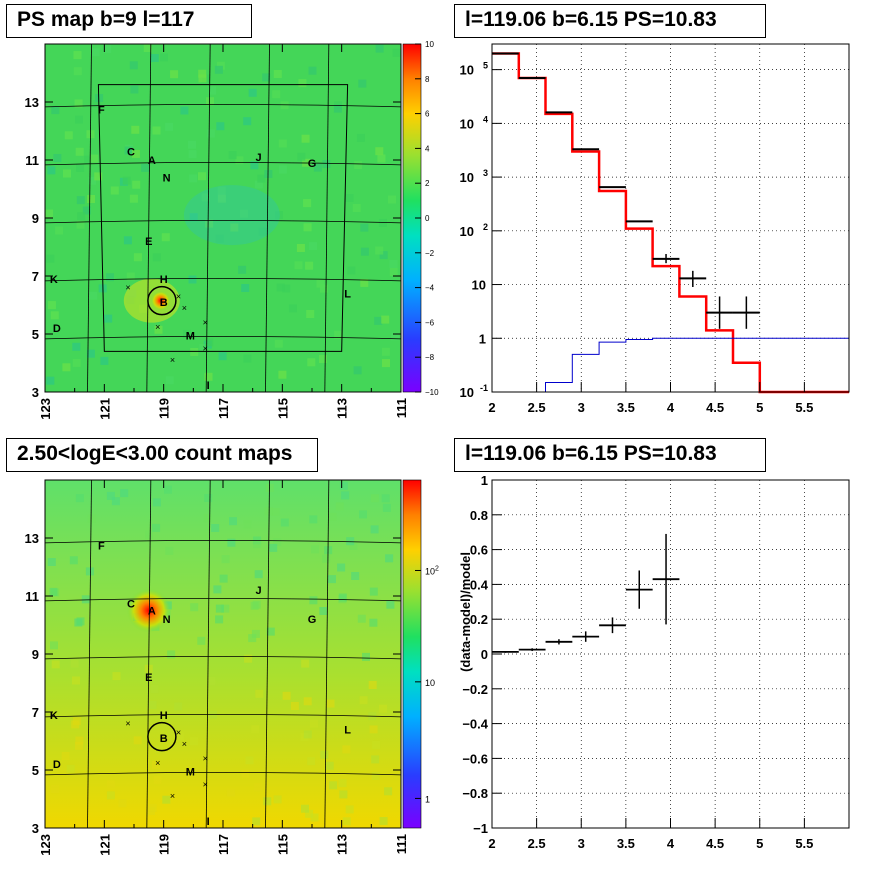 The width and height of the screenshot is (896, 877). Describe the element at coordinates (432, 392) in the screenshot. I see `colorbar-tick-label: −10` at that location.